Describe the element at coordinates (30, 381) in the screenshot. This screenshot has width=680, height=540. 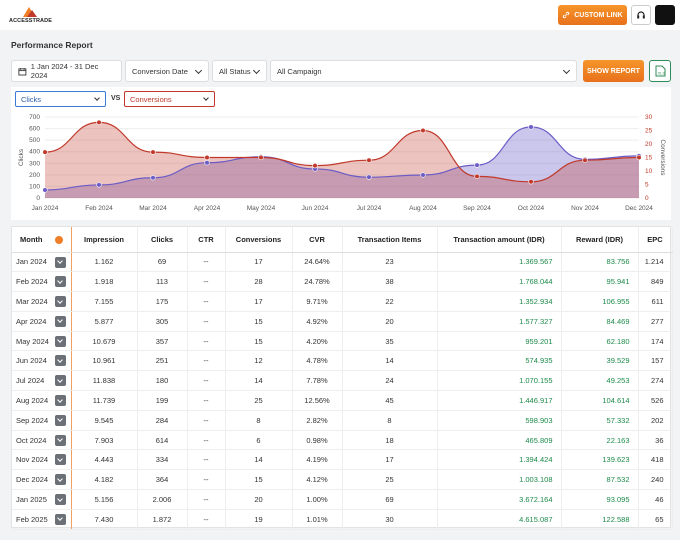
I see `cell-value: Jul 2024` at that location.